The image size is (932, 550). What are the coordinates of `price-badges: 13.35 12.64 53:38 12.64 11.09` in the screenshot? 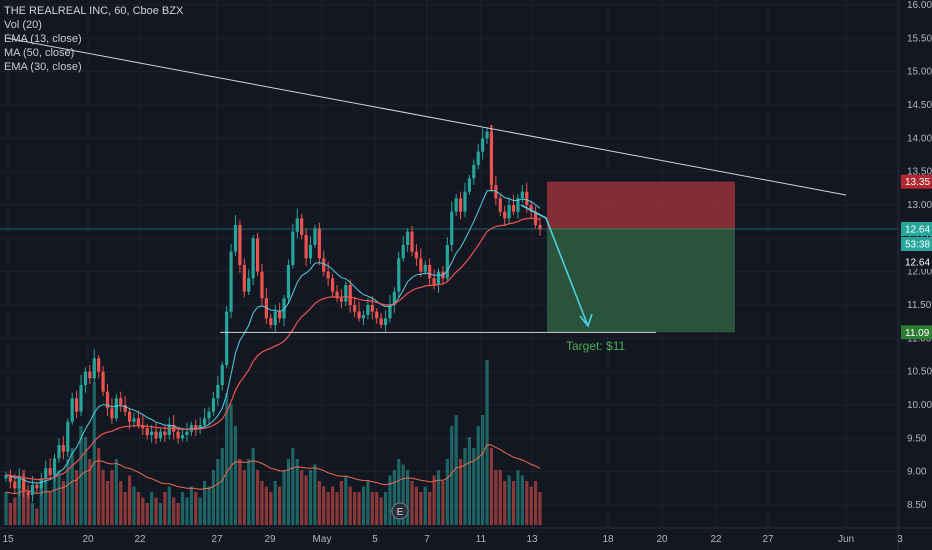 It's located at (916, 257).